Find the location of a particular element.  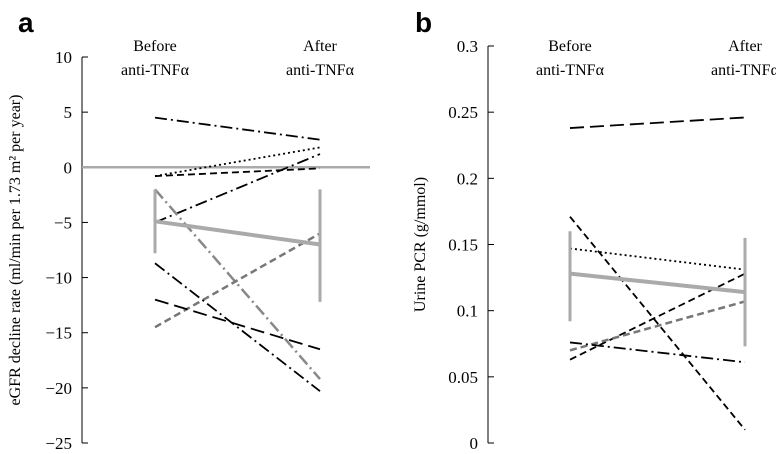

y-tick-label: −5 is located at coordinates (63, 222).